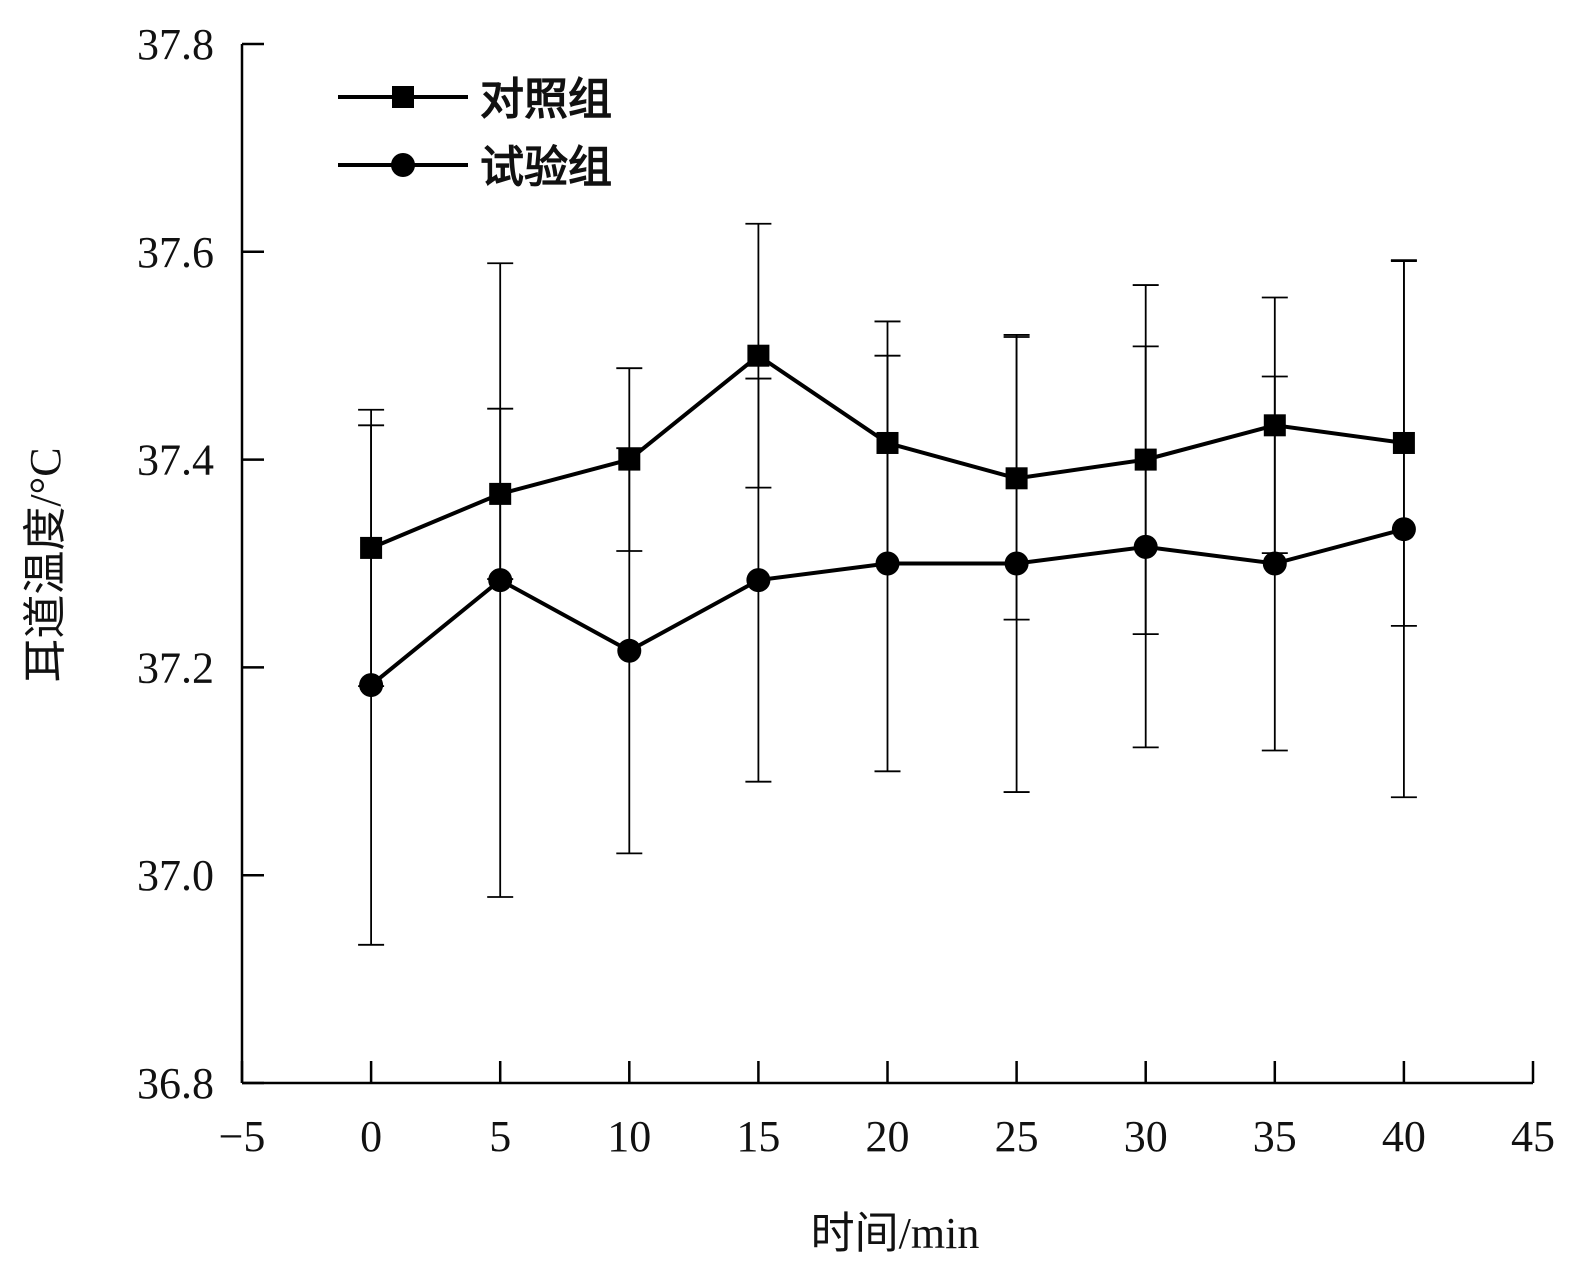 This screenshot has width=1574, height=1278. Describe the element at coordinates (1533, 1136) in the screenshot. I see `x-tick-label: 45` at that location.